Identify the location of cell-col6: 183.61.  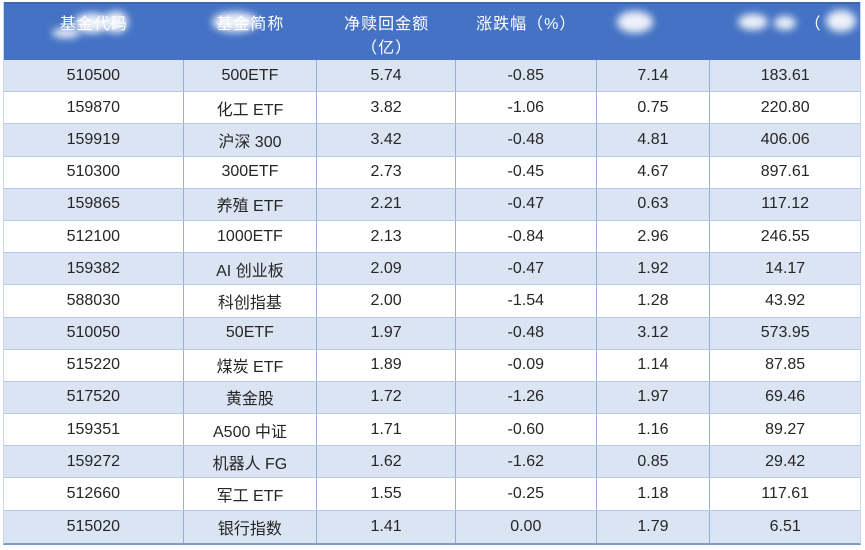
(785, 75).